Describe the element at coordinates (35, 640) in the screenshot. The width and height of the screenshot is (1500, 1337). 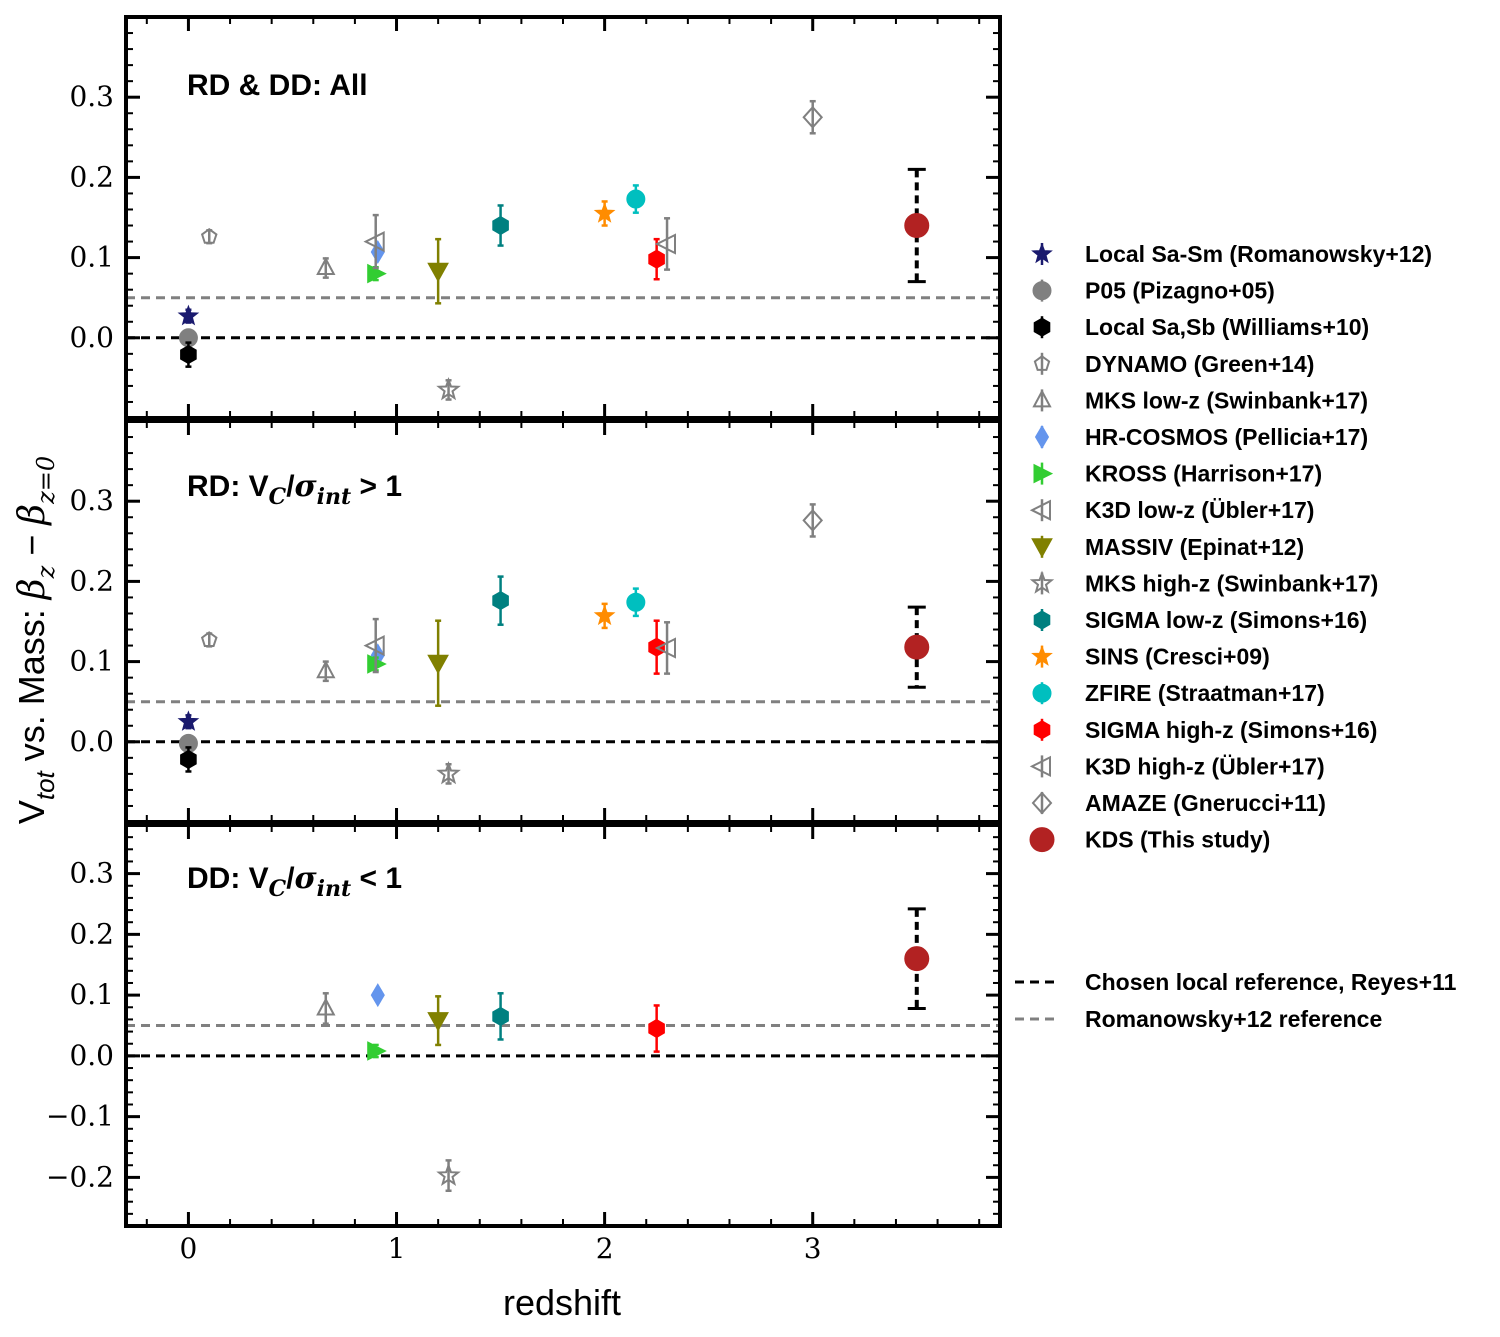
I see `y-axis-title: Vtot vs. Mass: βz − βz=0` at that location.